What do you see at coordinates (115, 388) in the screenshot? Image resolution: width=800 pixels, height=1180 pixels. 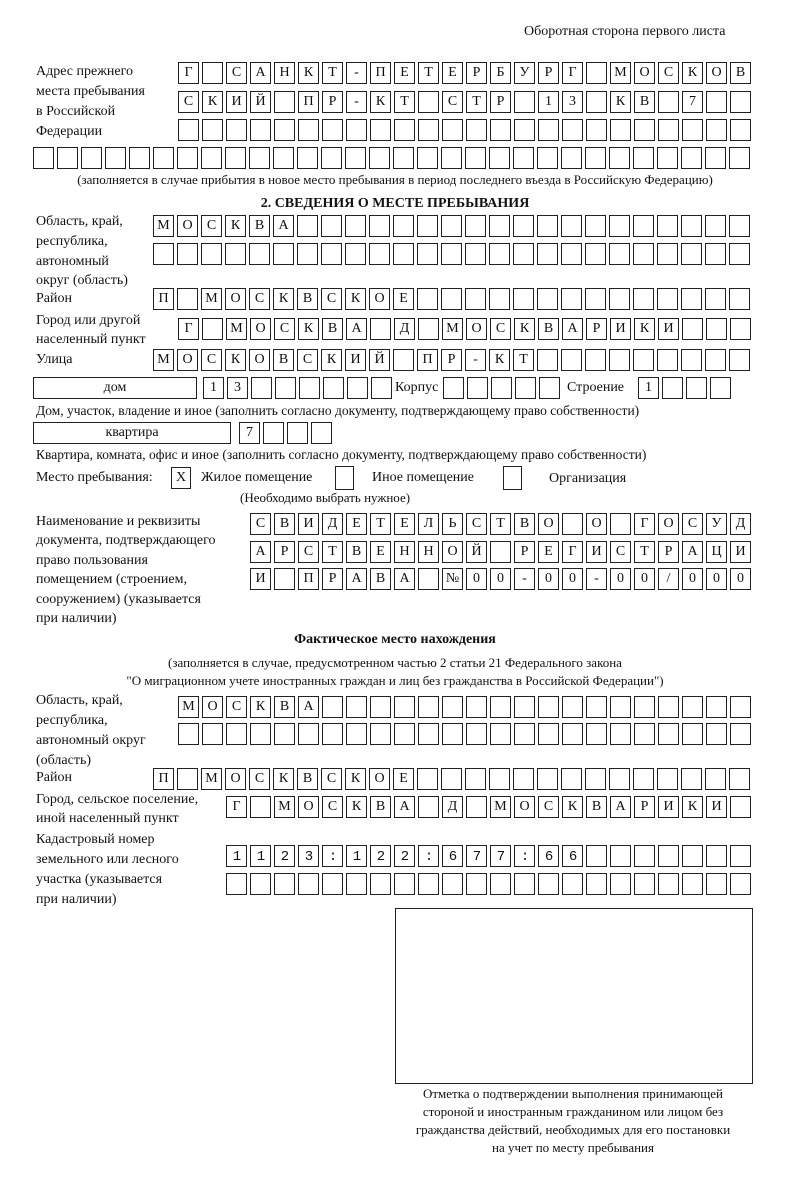 I see `house-type-field: дом` at bounding box center [115, 388].